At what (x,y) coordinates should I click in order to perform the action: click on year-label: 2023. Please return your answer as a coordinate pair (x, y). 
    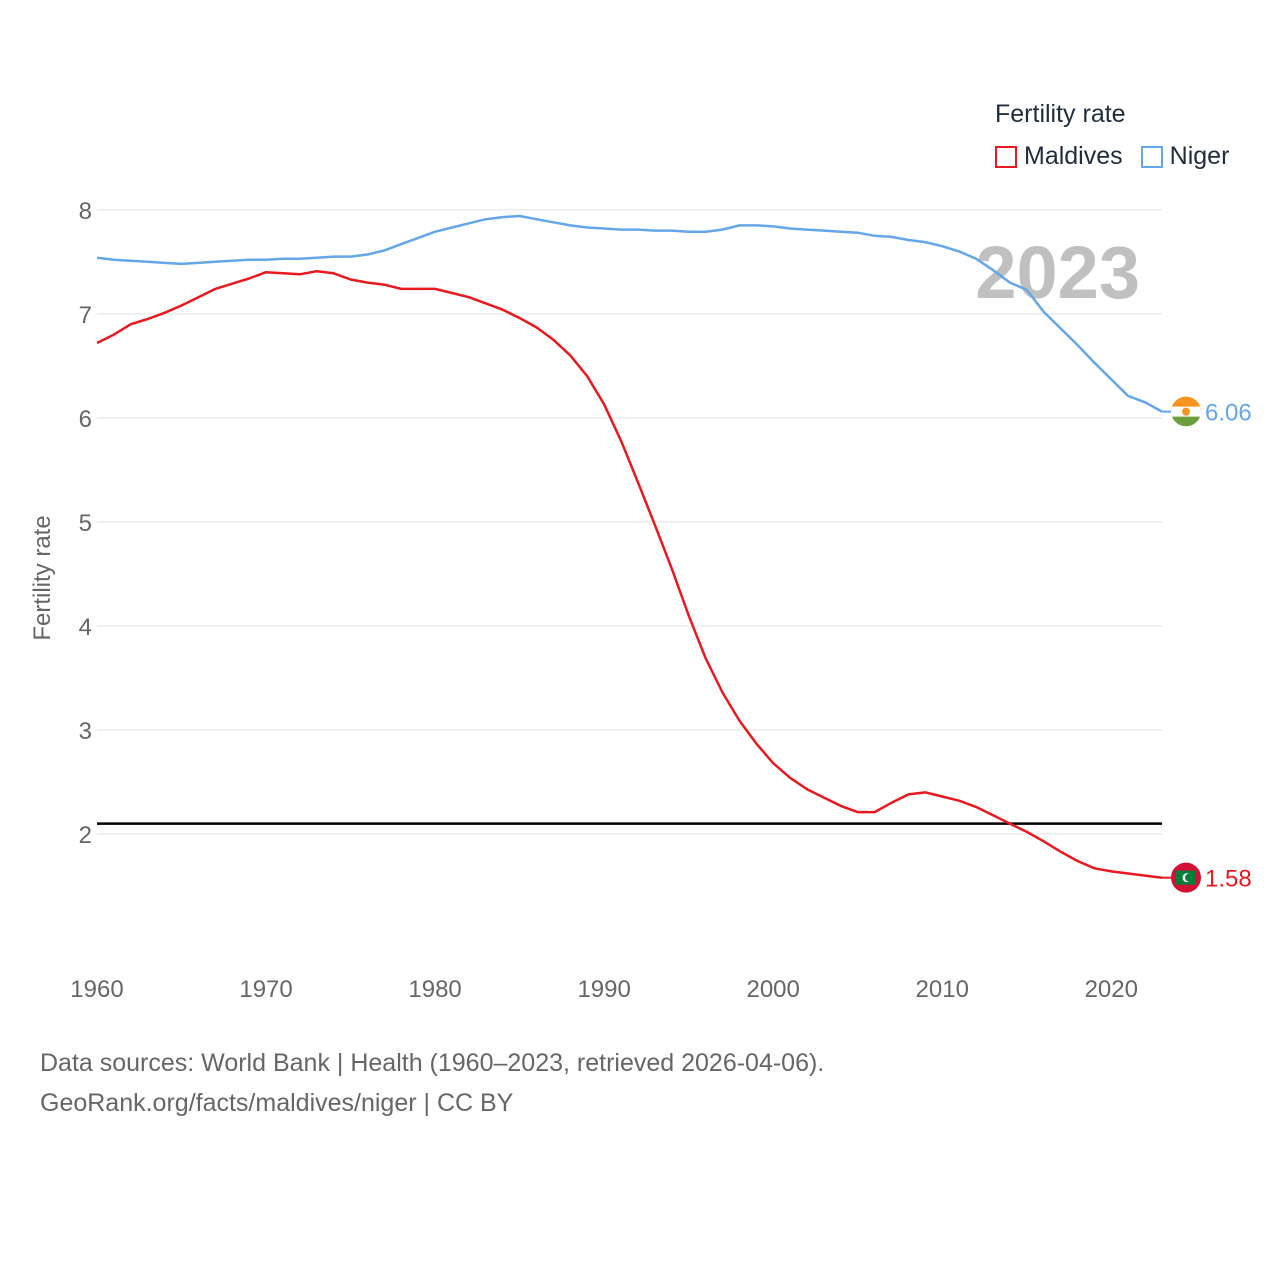
    Looking at the image, I should click on (1057, 272).